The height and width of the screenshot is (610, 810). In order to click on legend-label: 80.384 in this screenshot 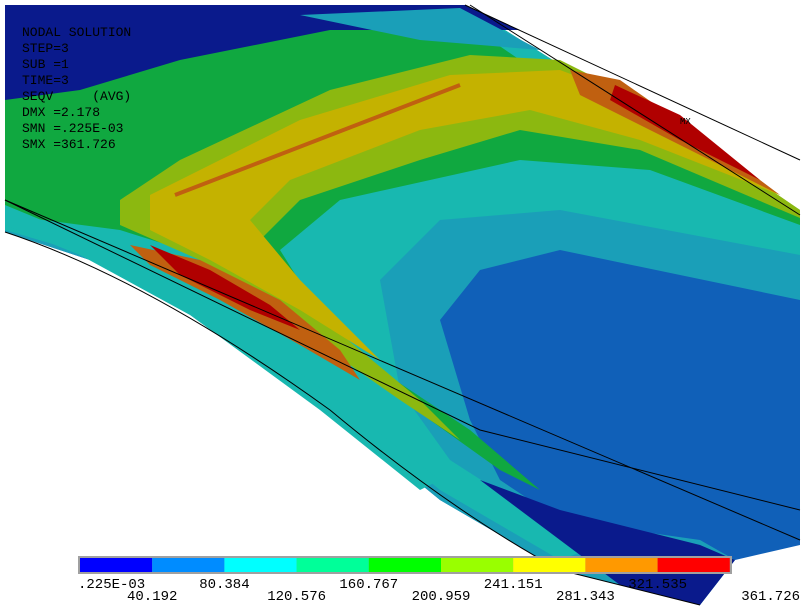, I will do `click(224, 585)`.